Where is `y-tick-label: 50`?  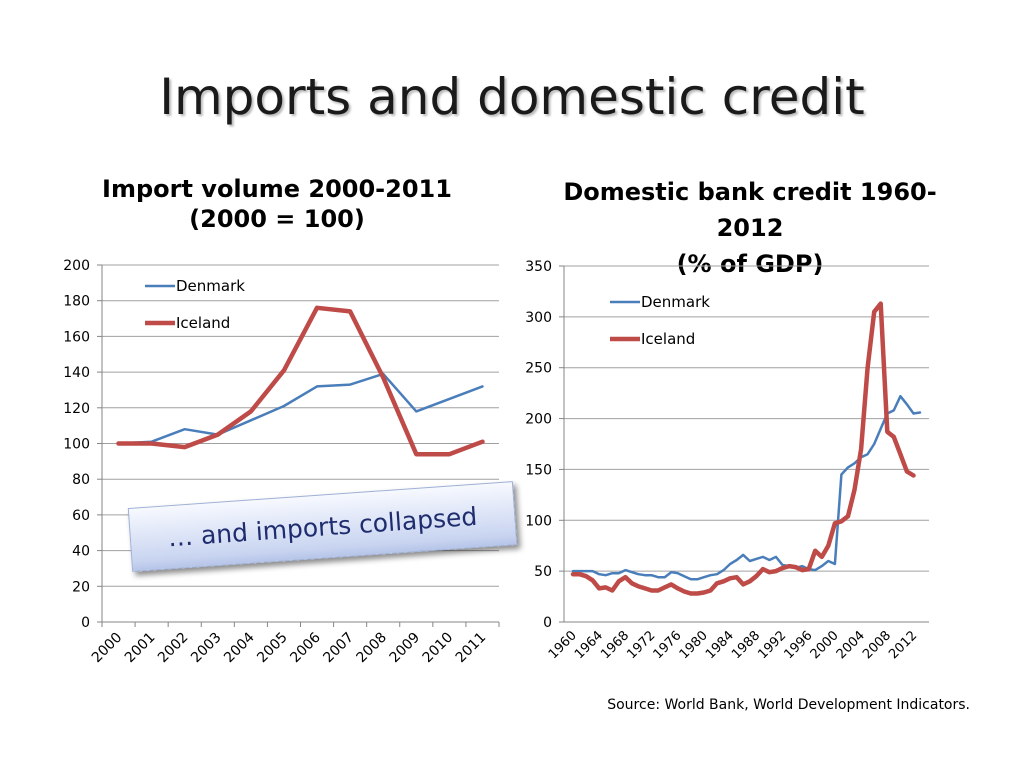
y-tick-label: 50 is located at coordinates (543, 572).